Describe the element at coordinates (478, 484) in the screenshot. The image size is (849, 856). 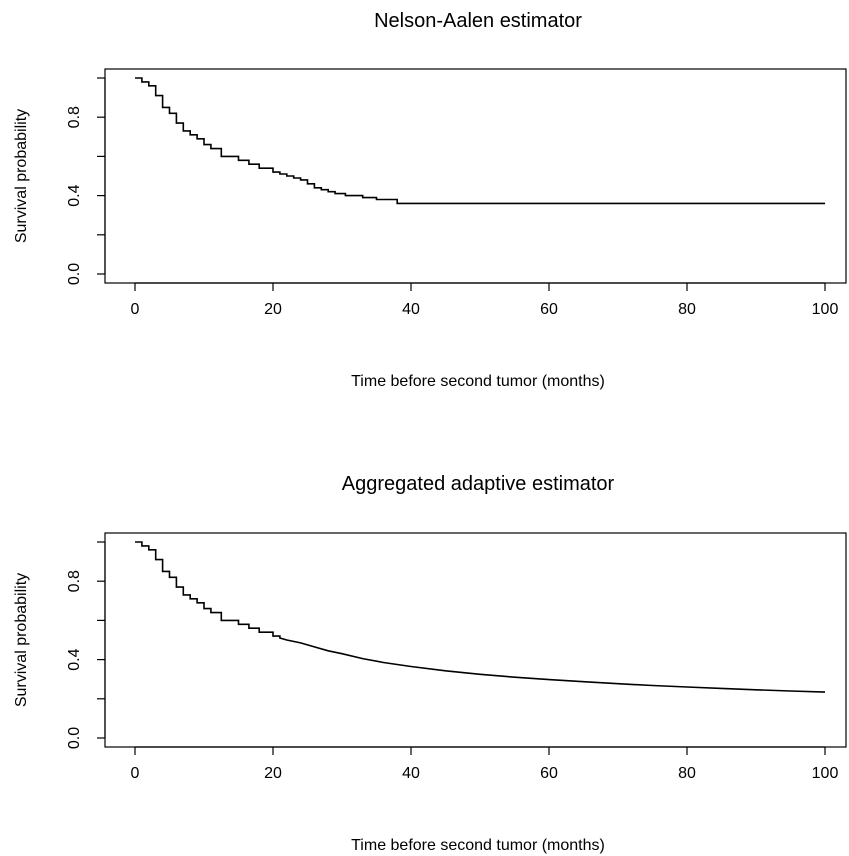
I see `chart-title: Aggregated adaptive estimator` at that location.